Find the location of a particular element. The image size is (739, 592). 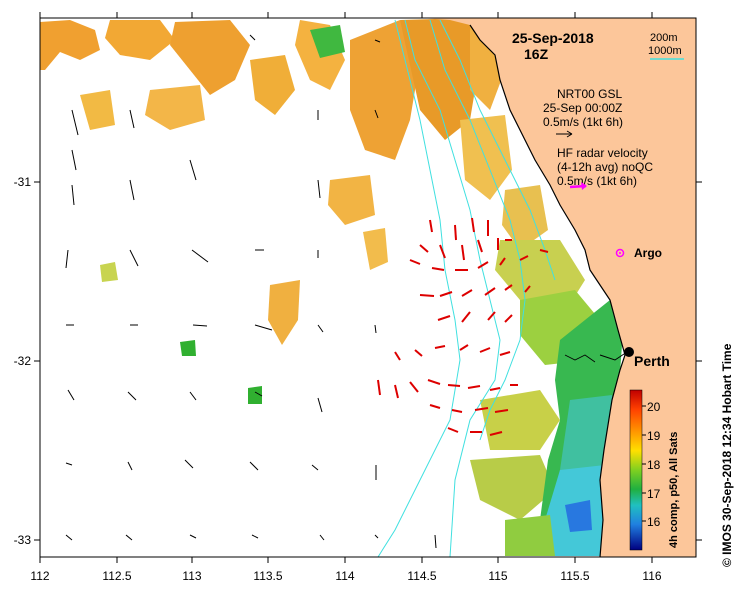

y-tick-label: -32 is located at coordinates (23, 361).